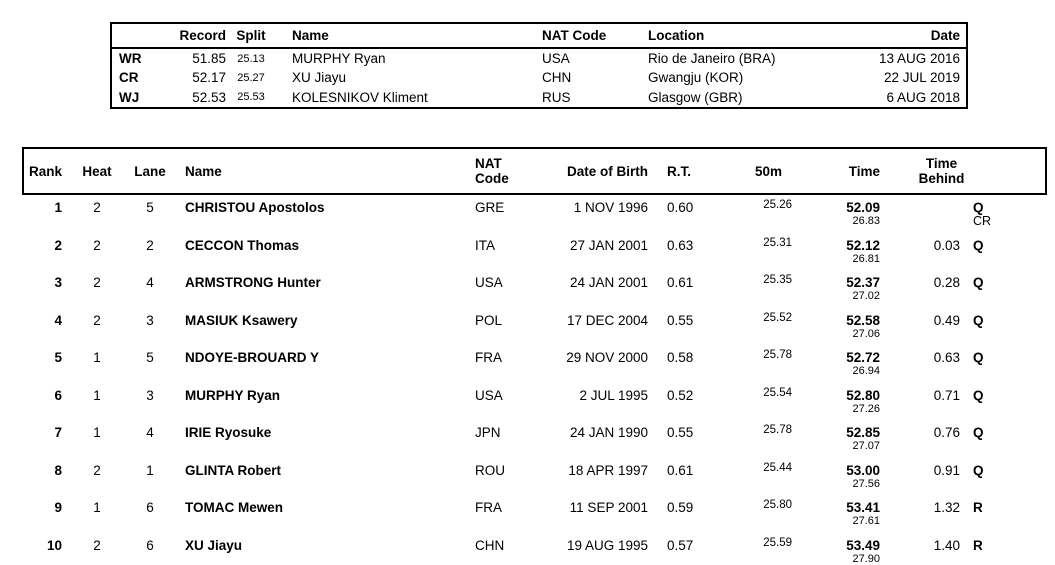 The height and width of the screenshot is (565, 1055). Describe the element at coordinates (233, 470) in the screenshot. I see `result-name: GLINTA Robert` at that location.